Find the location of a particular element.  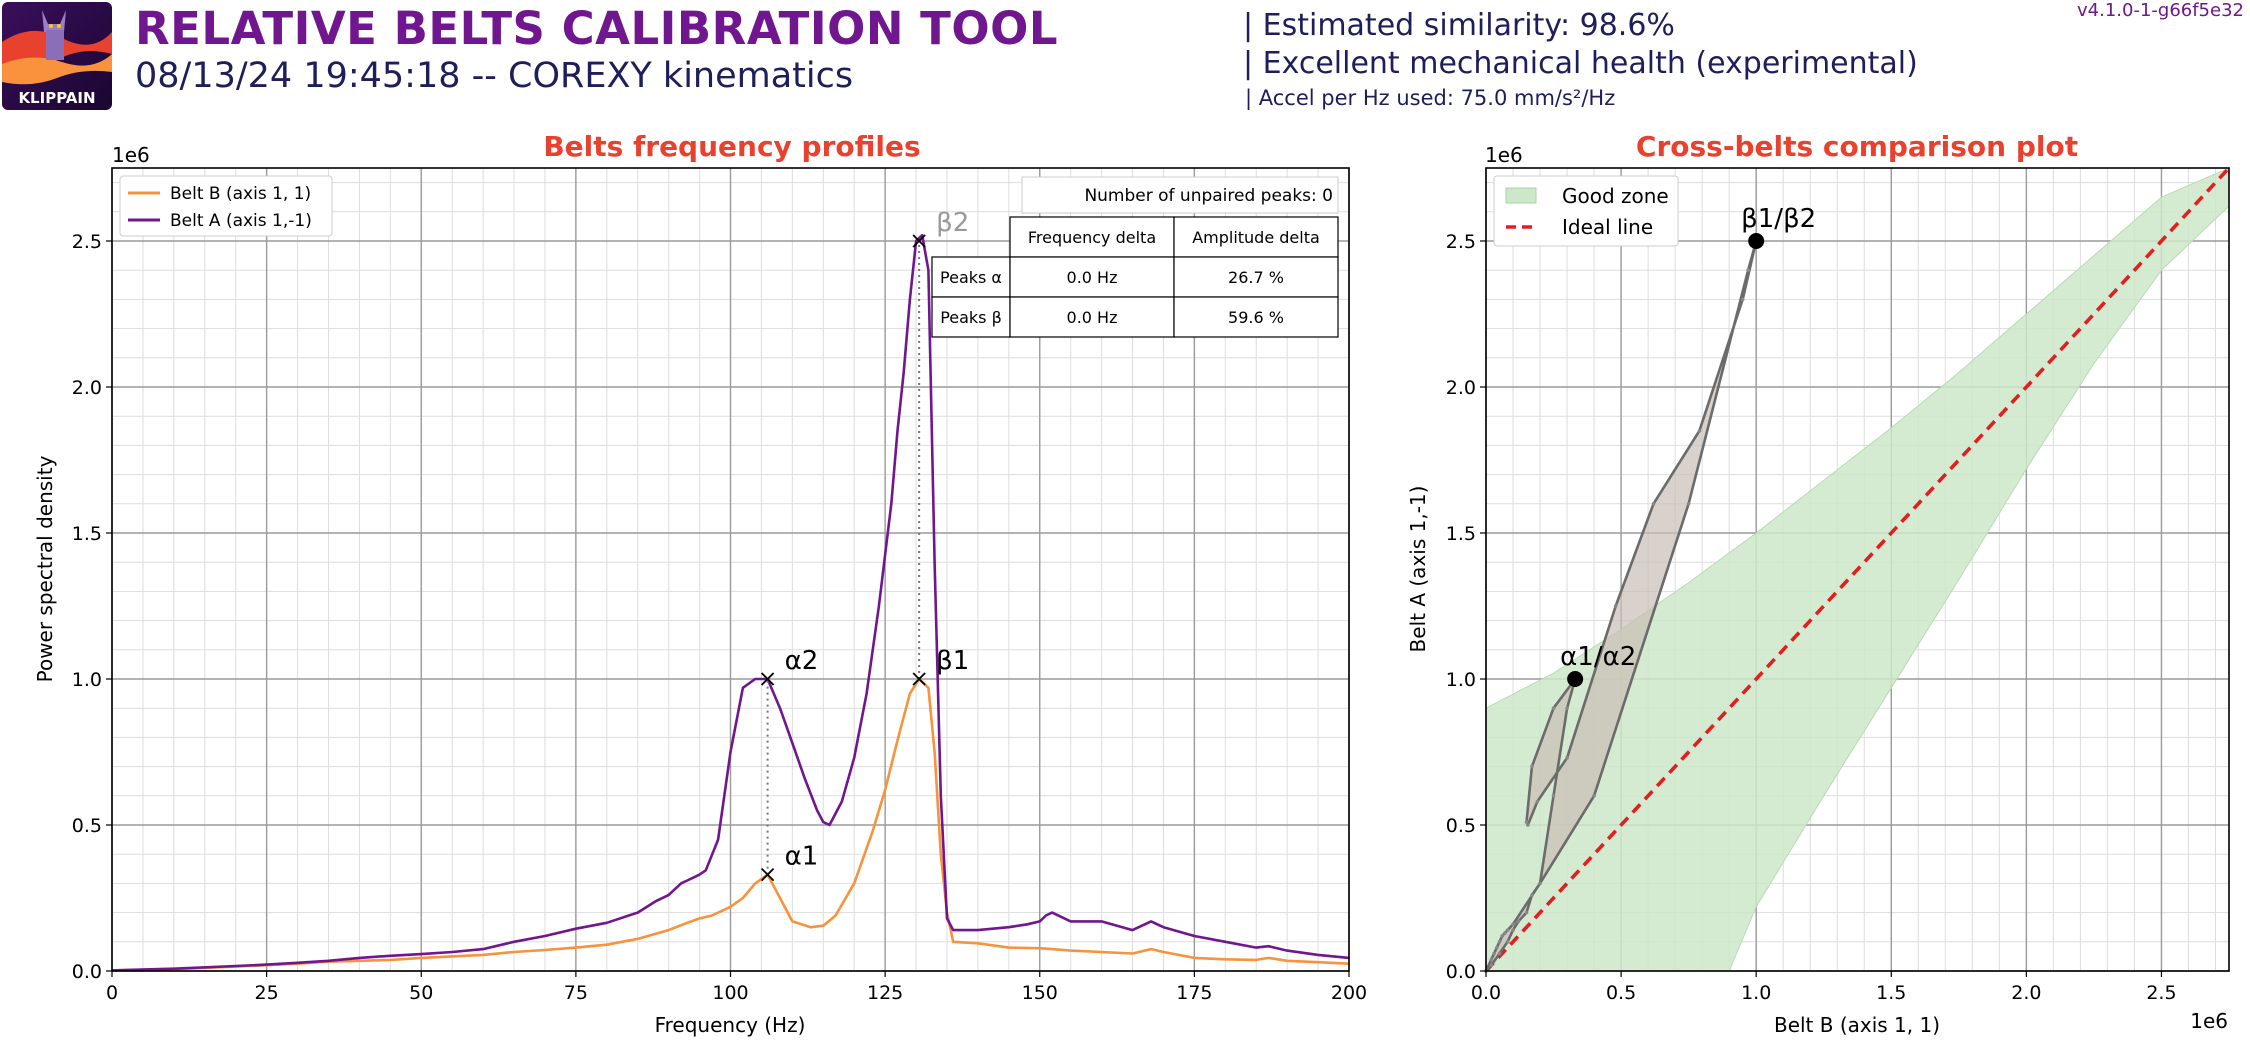

x-tick-label: 0.0 is located at coordinates (1486, 993).